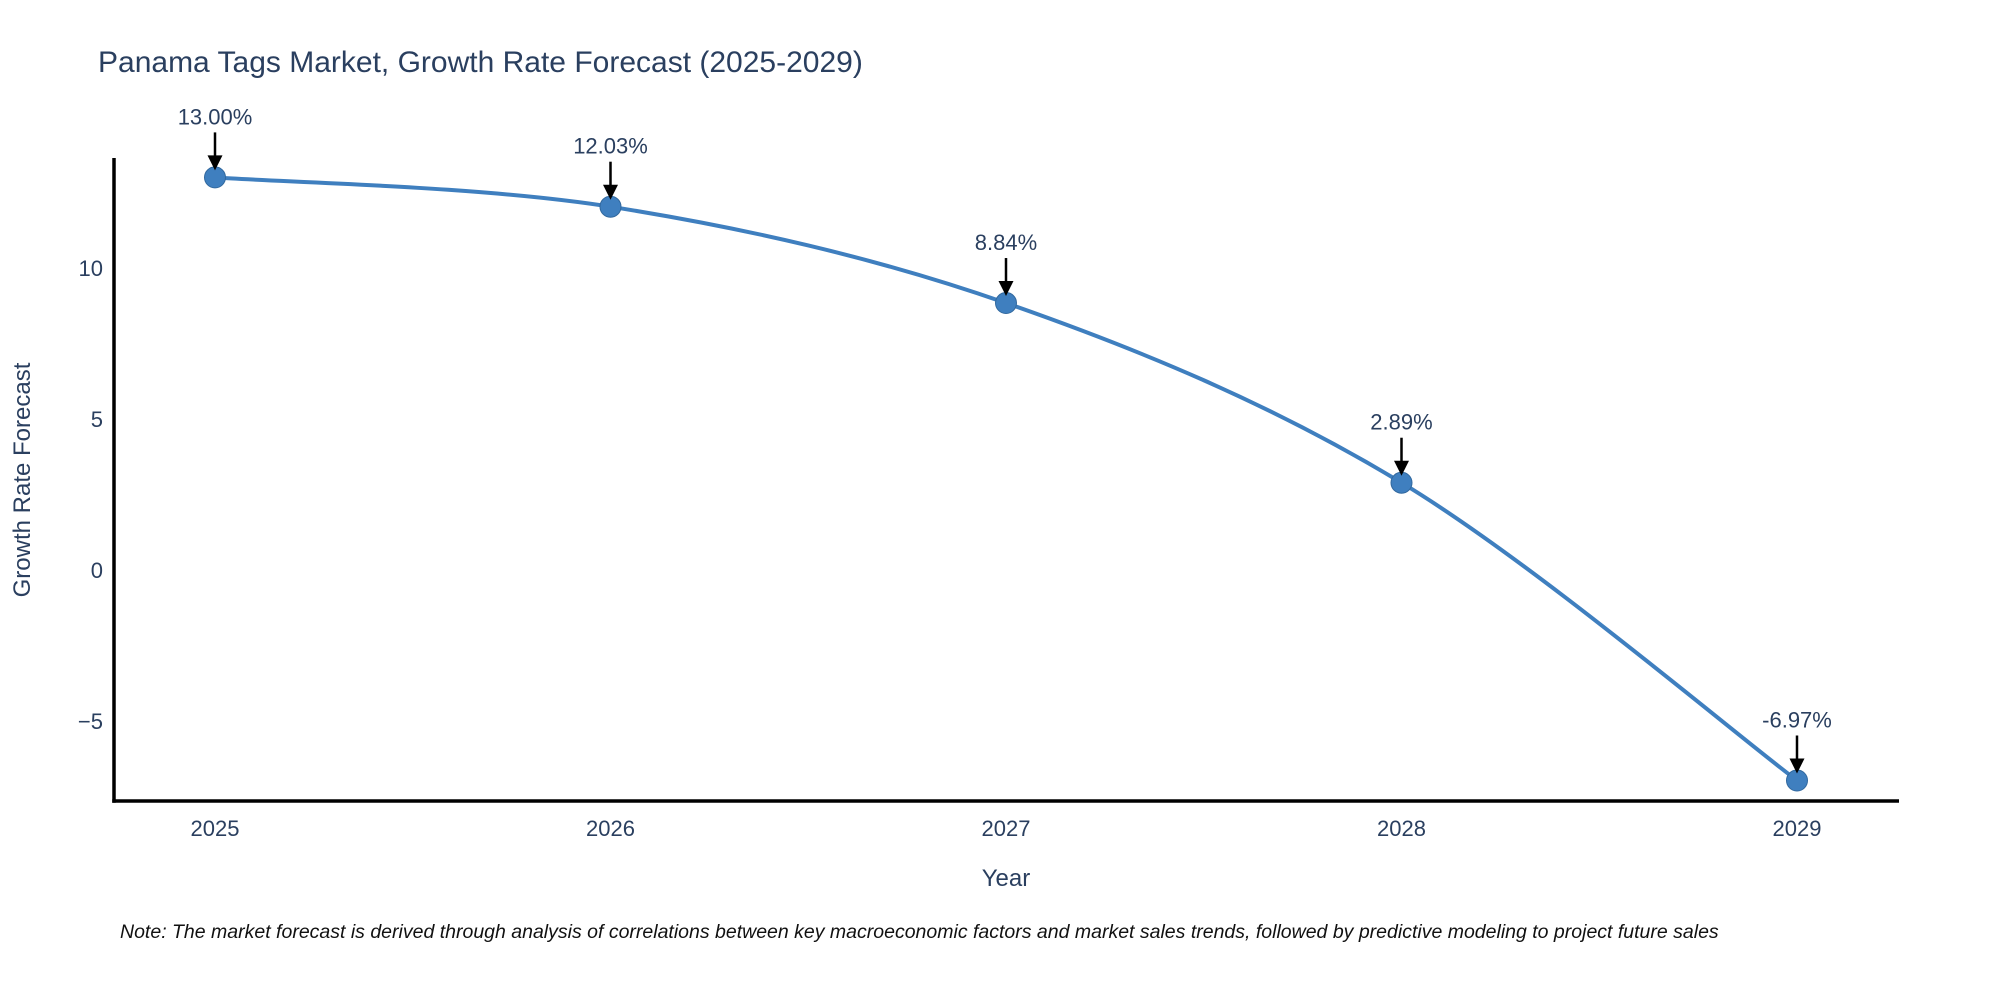  I want to click on y-tick-label: 0, so click(97, 570).